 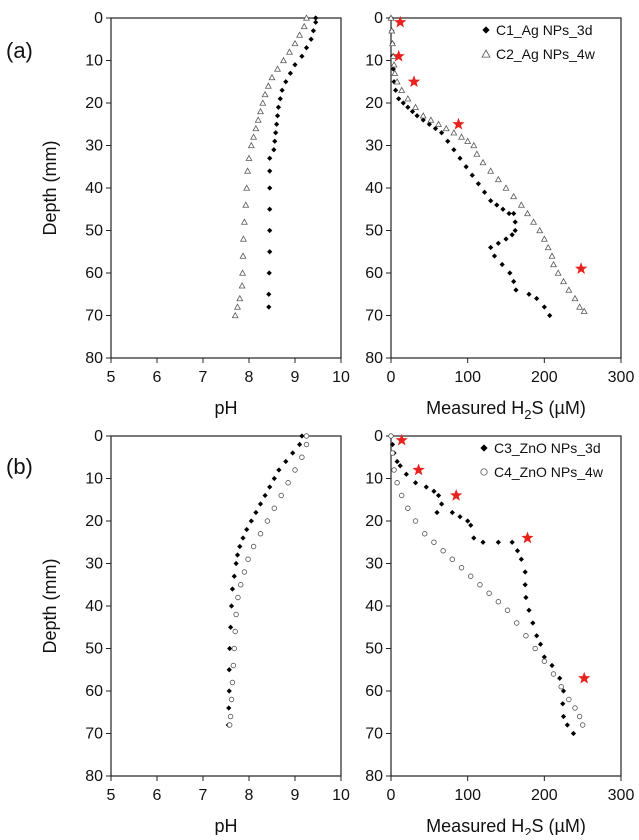 What do you see at coordinates (226, 188) in the screenshot?
I see `plot-frame` at bounding box center [226, 188].